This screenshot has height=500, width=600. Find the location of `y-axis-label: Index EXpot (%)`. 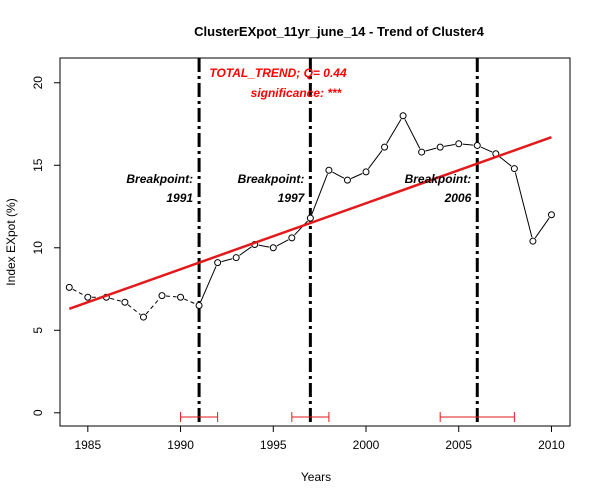

y-axis-label: Index EXpot (%) is located at coordinates (11, 241).